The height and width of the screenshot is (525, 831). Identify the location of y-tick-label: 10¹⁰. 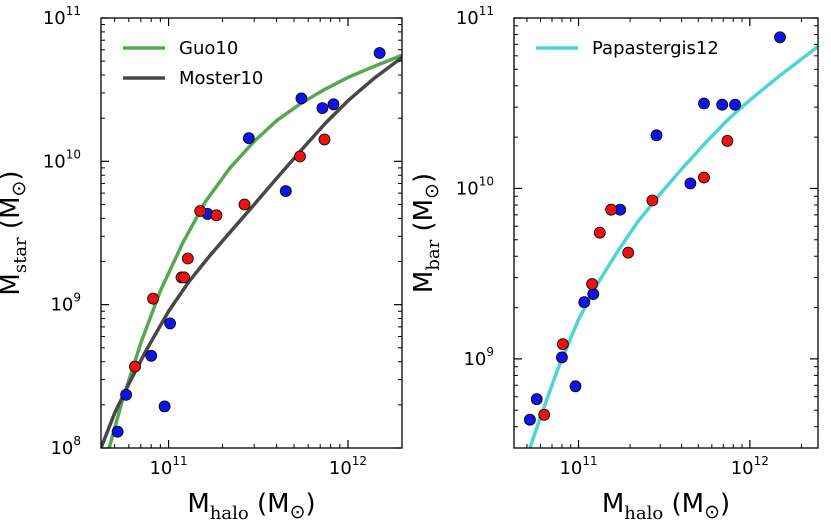
(475, 186).